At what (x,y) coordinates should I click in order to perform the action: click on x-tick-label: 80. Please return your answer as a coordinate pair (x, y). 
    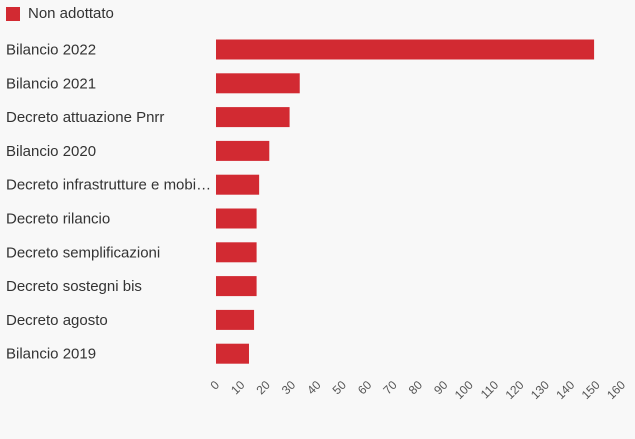
    Looking at the image, I should click on (416, 388).